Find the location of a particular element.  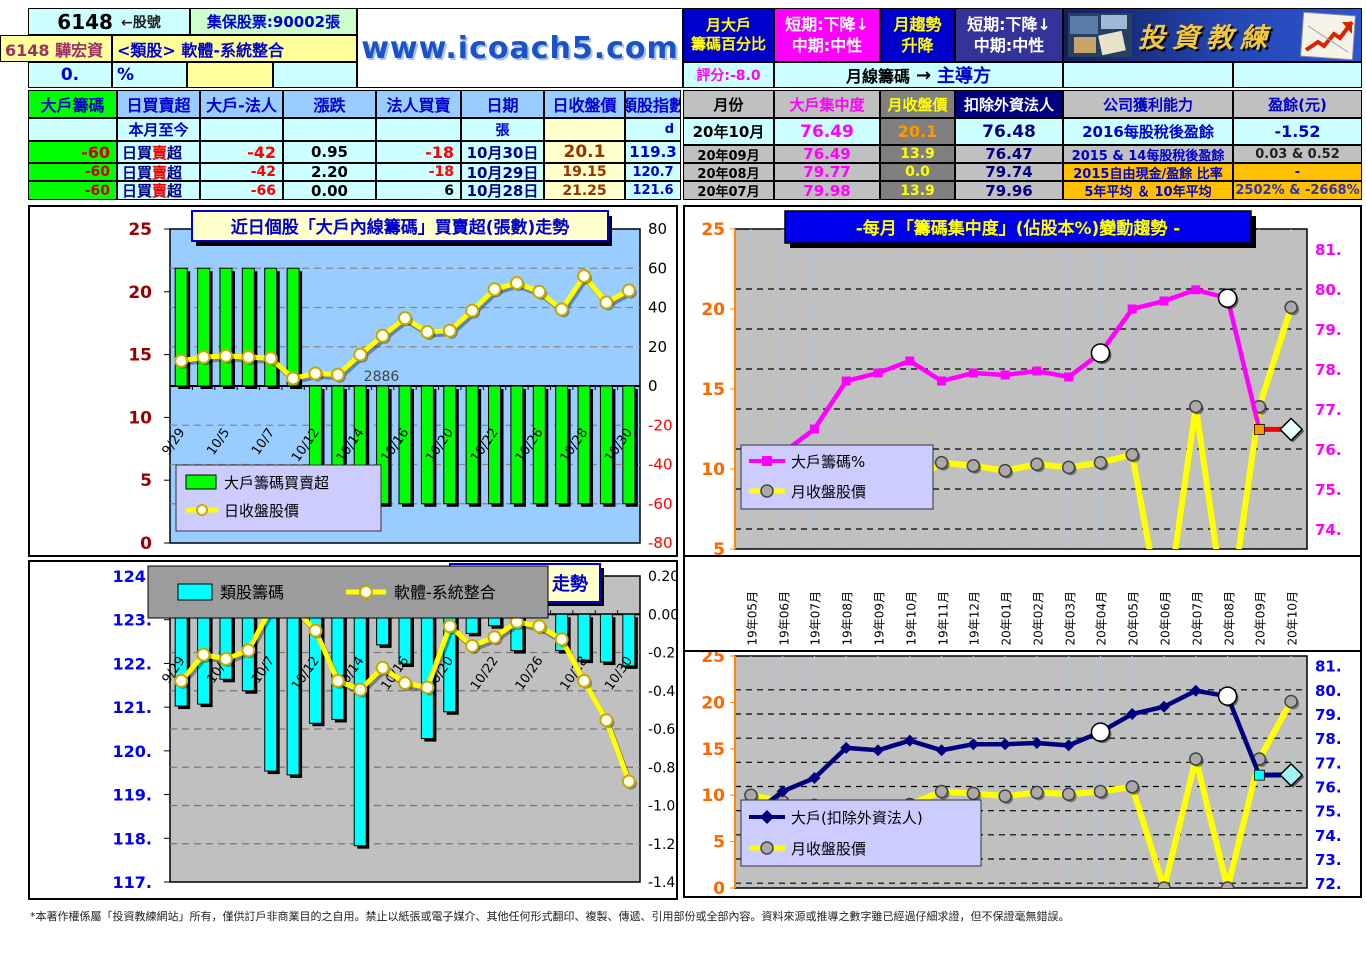

sector-index-cell: 119.3 is located at coordinates (653, 152).